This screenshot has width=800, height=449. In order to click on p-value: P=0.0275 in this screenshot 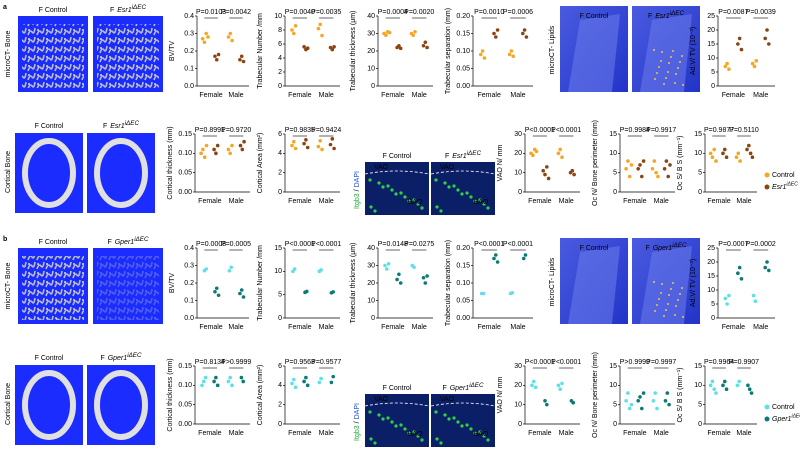, I will do `click(419, 244)`.